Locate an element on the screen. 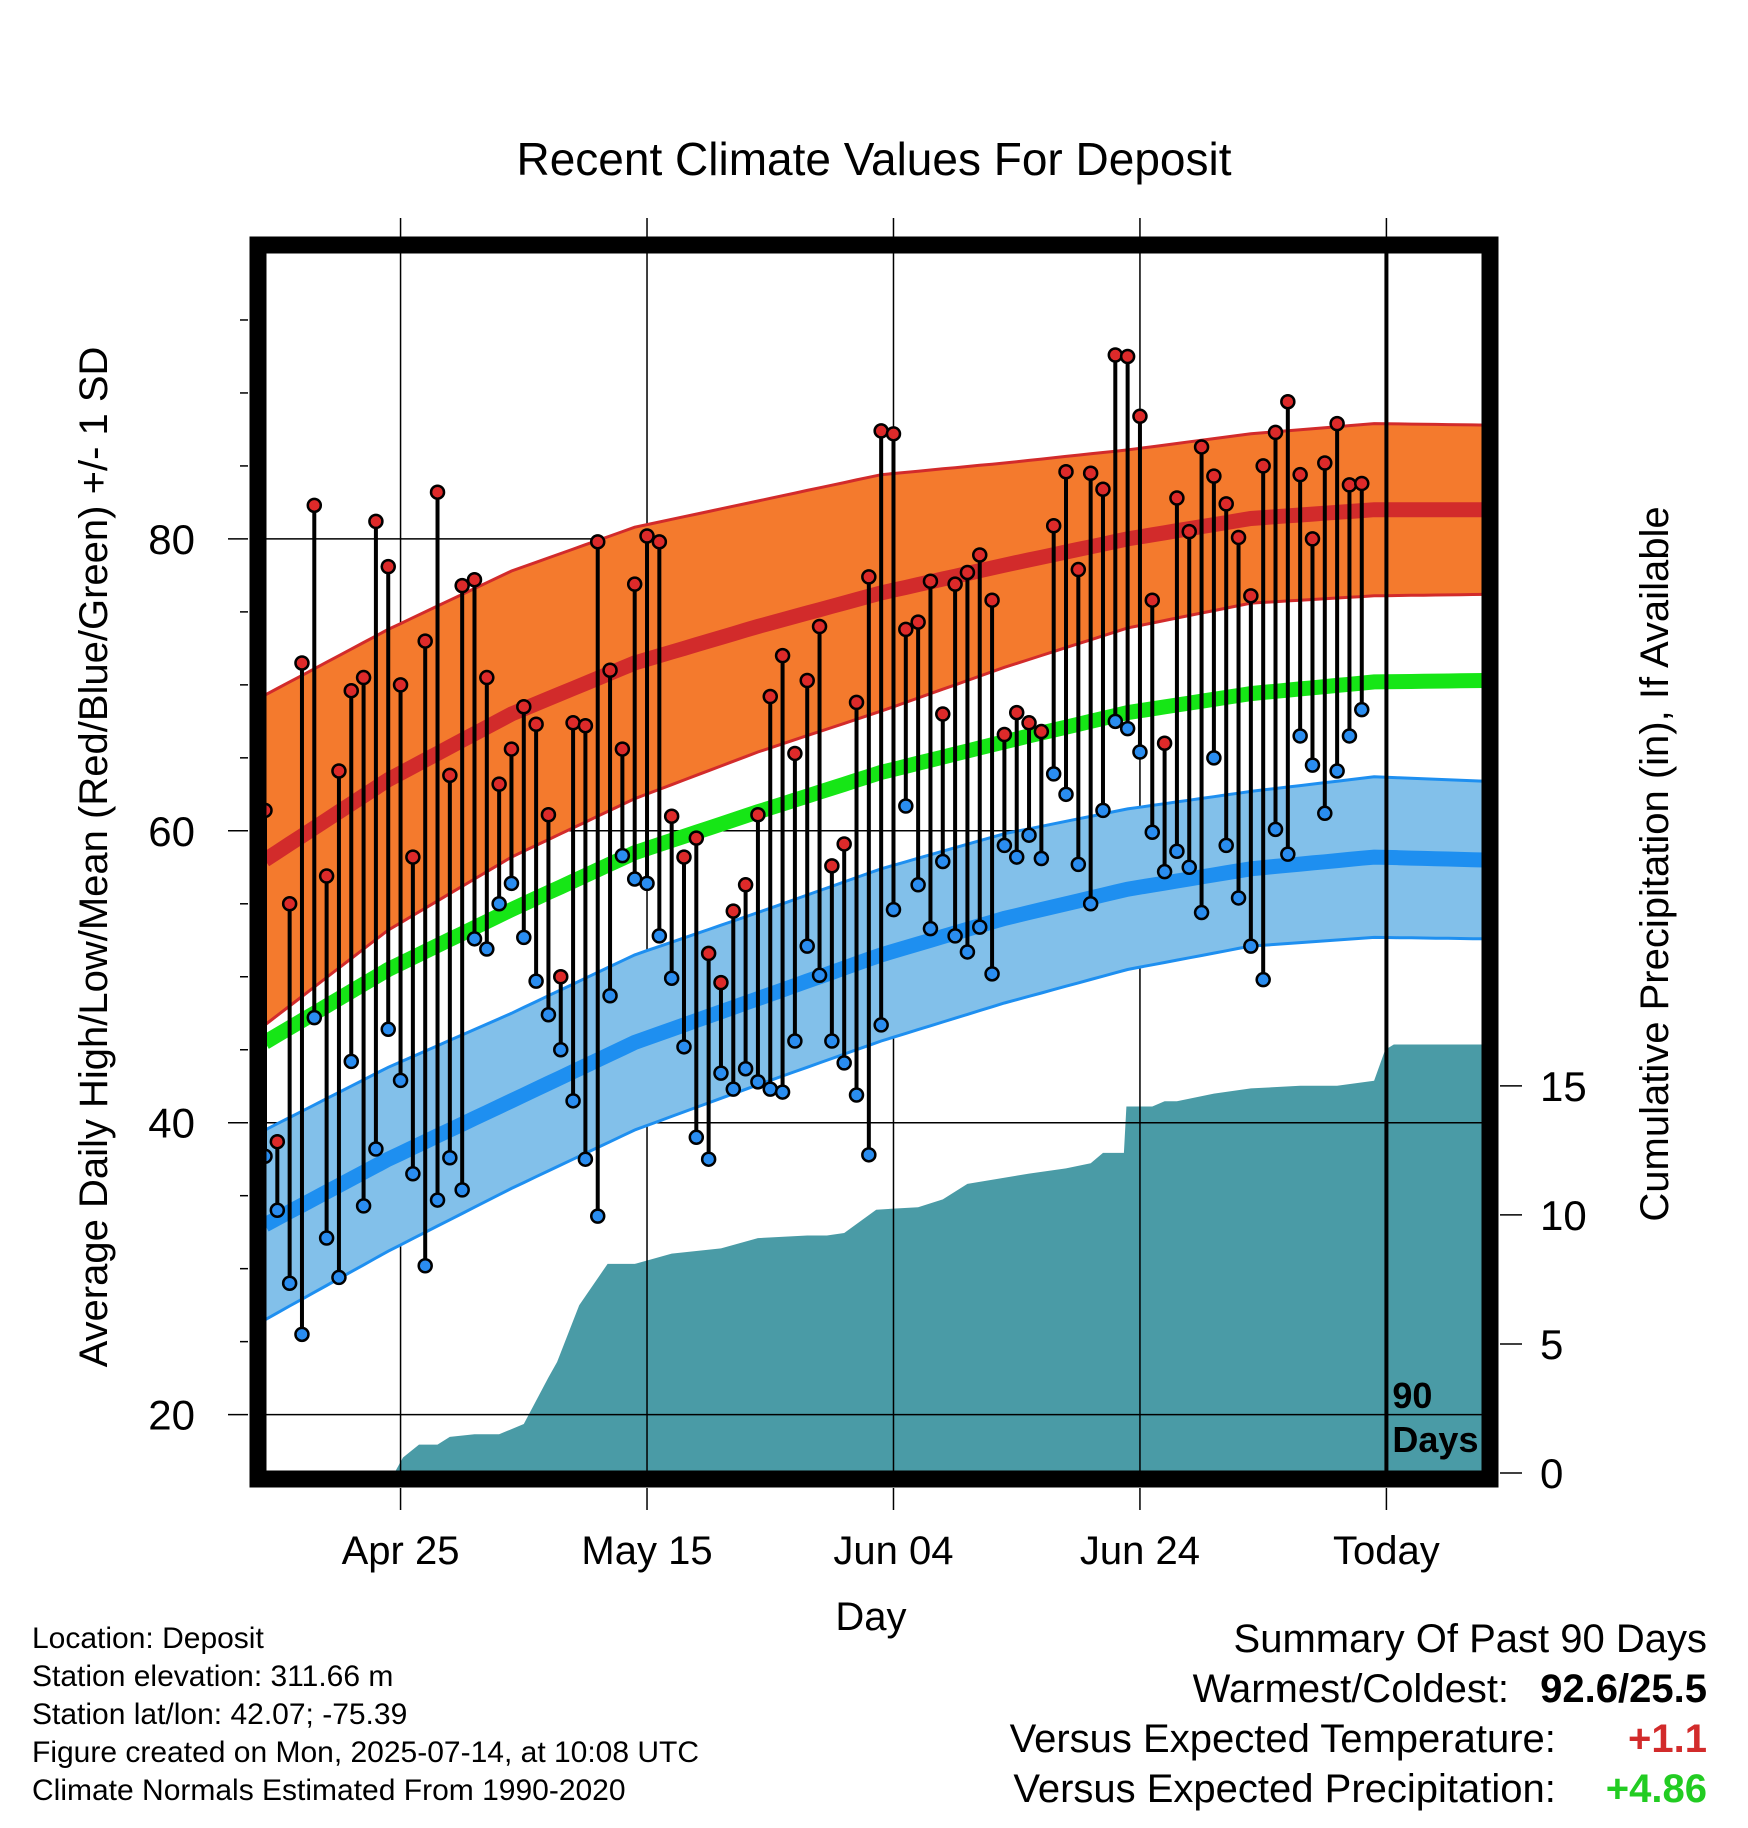 The height and width of the screenshot is (1828, 1748). today-note-line: 90 is located at coordinates (1412, 1395).